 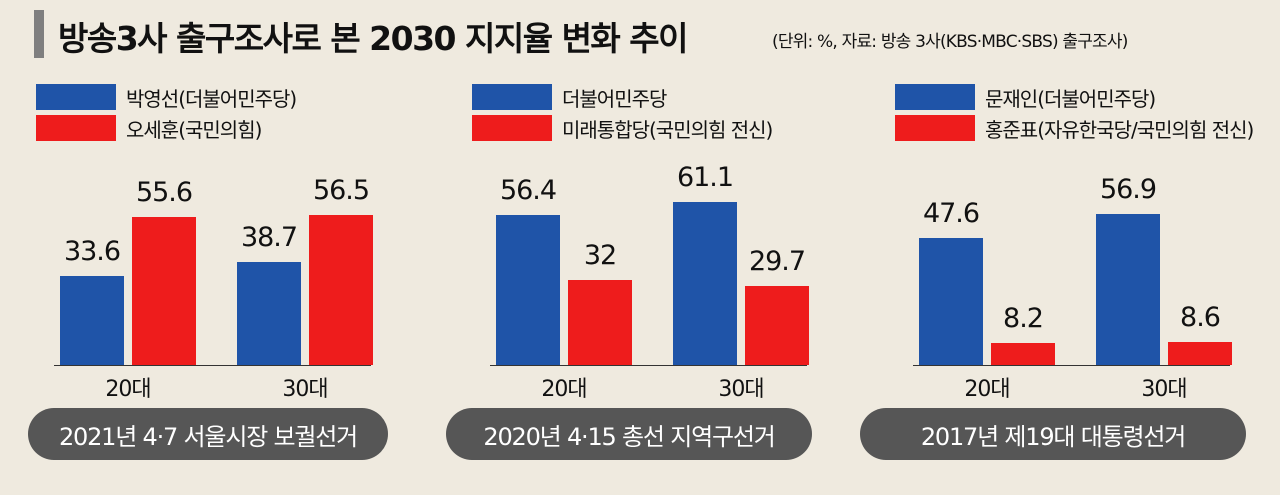 What do you see at coordinates (341, 190) in the screenshot?
I see `data-label: 56.5` at bounding box center [341, 190].